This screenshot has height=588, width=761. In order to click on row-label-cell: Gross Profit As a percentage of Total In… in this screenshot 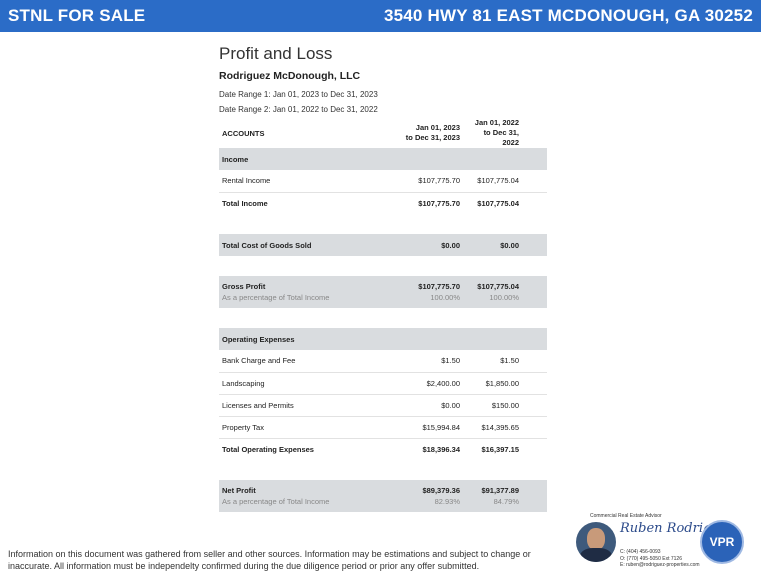, I will do `click(301, 292)`.